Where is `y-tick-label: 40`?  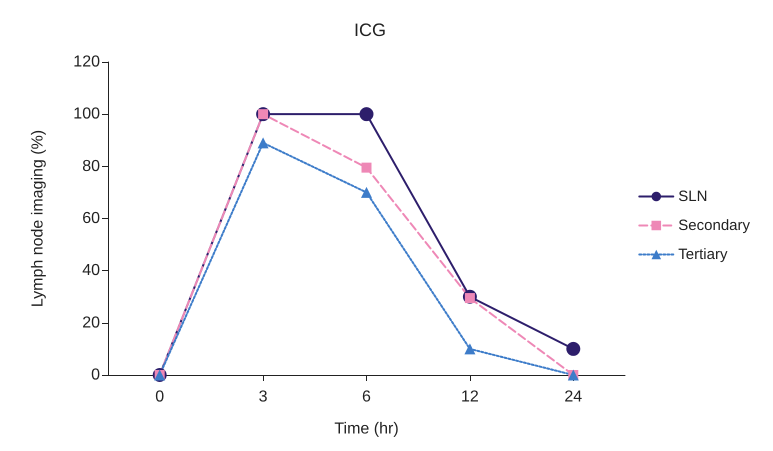 y-tick-label: 40 is located at coordinates (91, 271).